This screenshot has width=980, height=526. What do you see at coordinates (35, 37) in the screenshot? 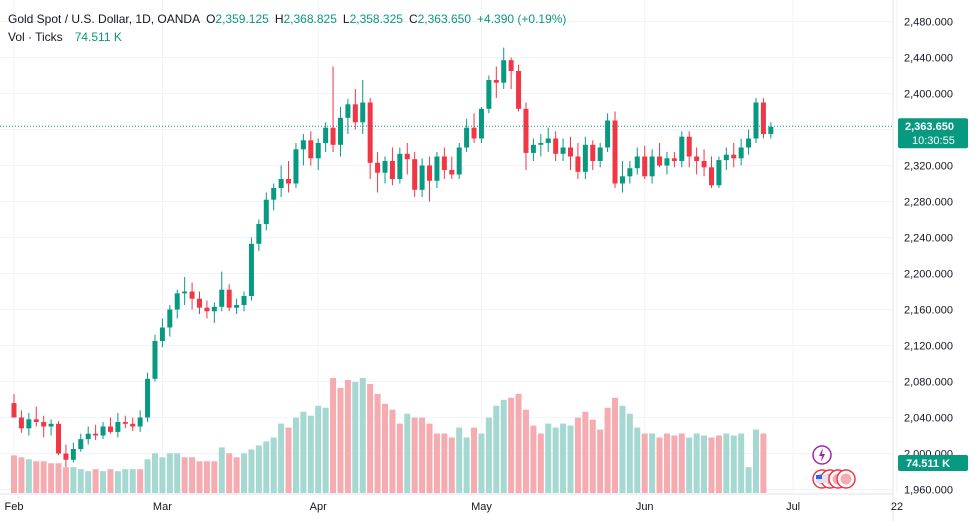
I see `legend-volume-label: Vol · Ticks` at bounding box center [35, 37].